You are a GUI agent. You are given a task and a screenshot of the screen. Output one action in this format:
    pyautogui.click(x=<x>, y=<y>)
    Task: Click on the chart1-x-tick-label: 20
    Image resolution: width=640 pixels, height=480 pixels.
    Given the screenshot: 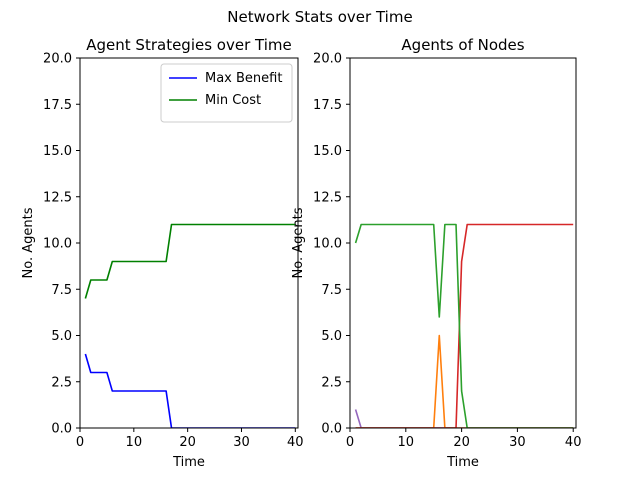 What is the action you would take?
    pyautogui.click(x=187, y=442)
    